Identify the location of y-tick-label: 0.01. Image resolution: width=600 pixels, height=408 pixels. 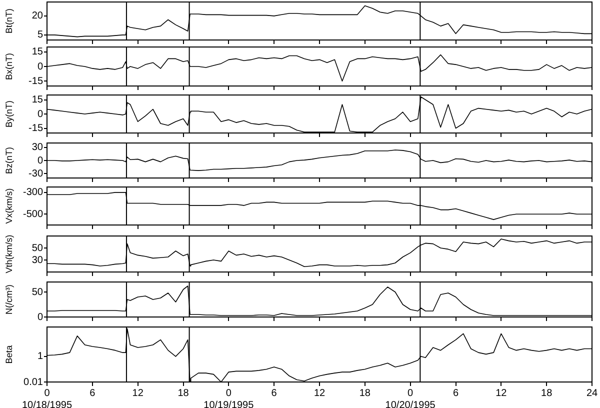
(34, 382).